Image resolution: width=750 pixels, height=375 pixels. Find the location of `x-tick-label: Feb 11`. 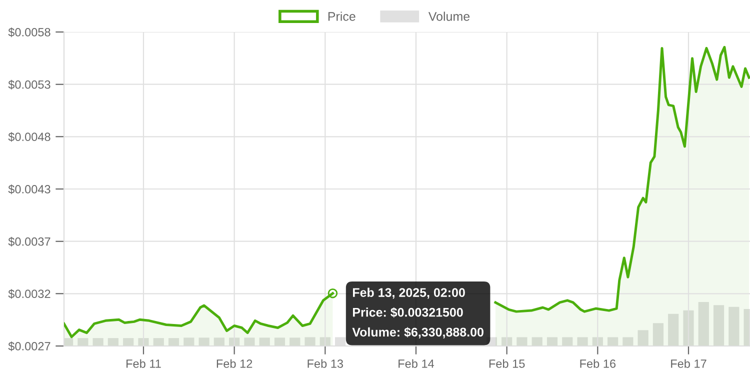

x-tick-label: Feb 11 is located at coordinates (143, 363).